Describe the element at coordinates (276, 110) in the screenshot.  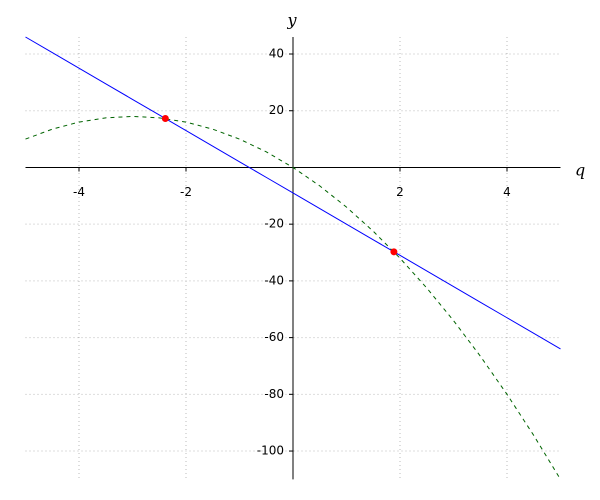
I see `y-tick-label: 20` at that location.